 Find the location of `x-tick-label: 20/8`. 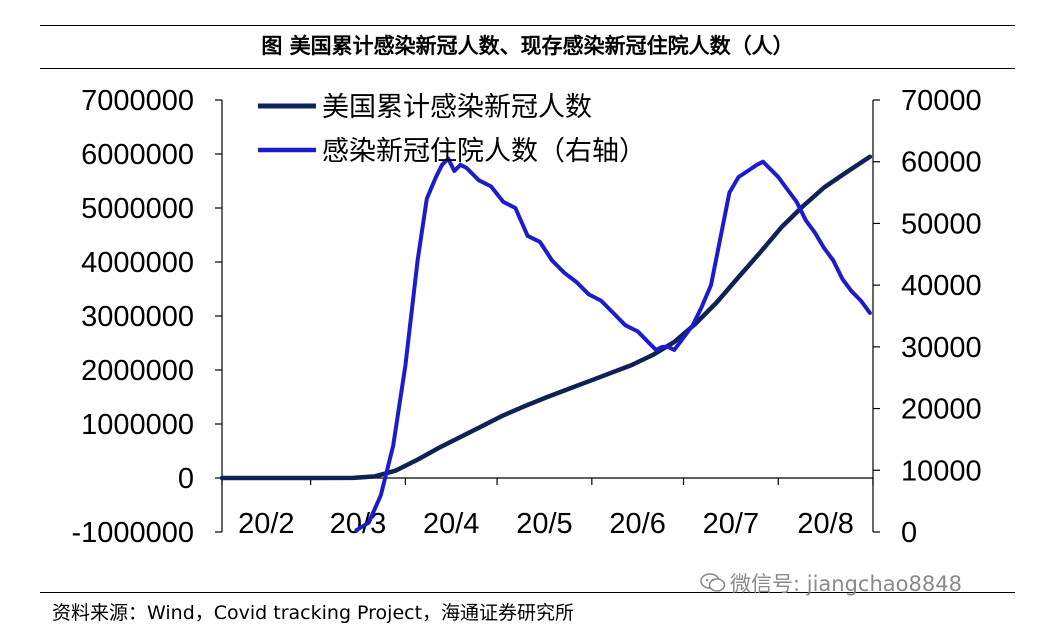

x-tick-label: 20/8 is located at coordinates (825, 524).